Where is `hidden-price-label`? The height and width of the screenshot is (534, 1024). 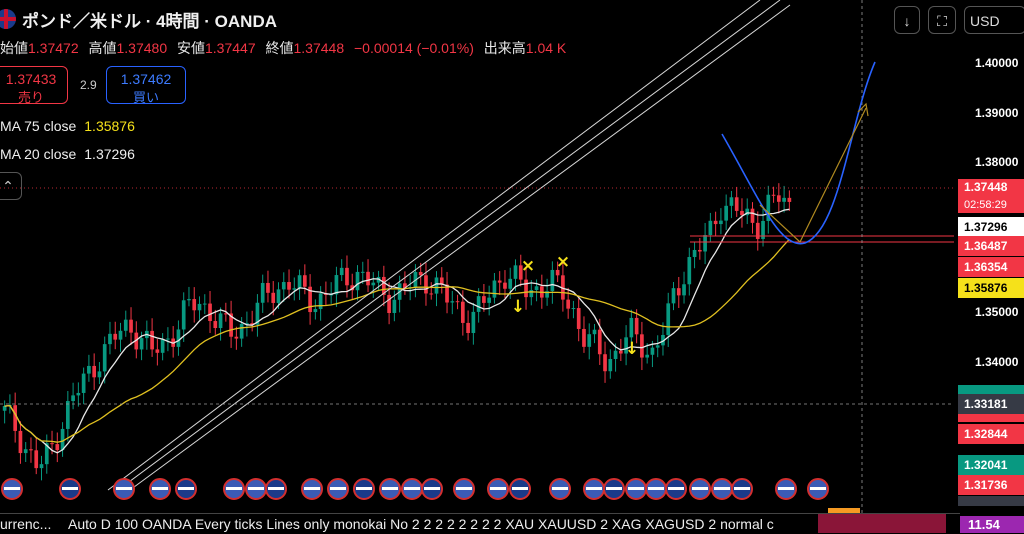
hidden-price-label is located at coordinates (991, 390).